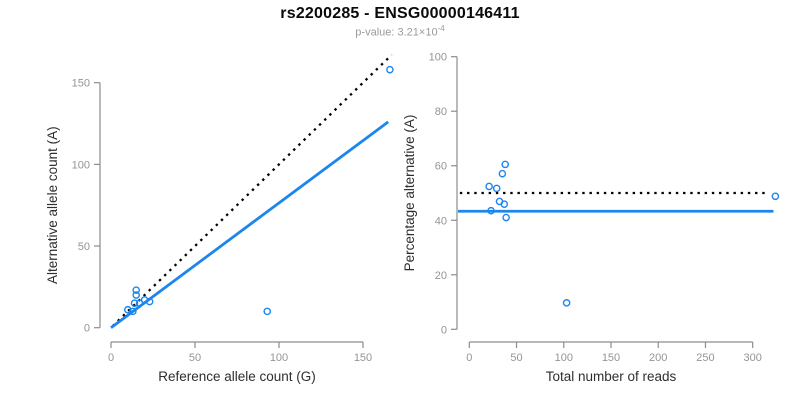 The image size is (800, 400). I want to click on y-axis-tick-label: 80, so click(441, 112).